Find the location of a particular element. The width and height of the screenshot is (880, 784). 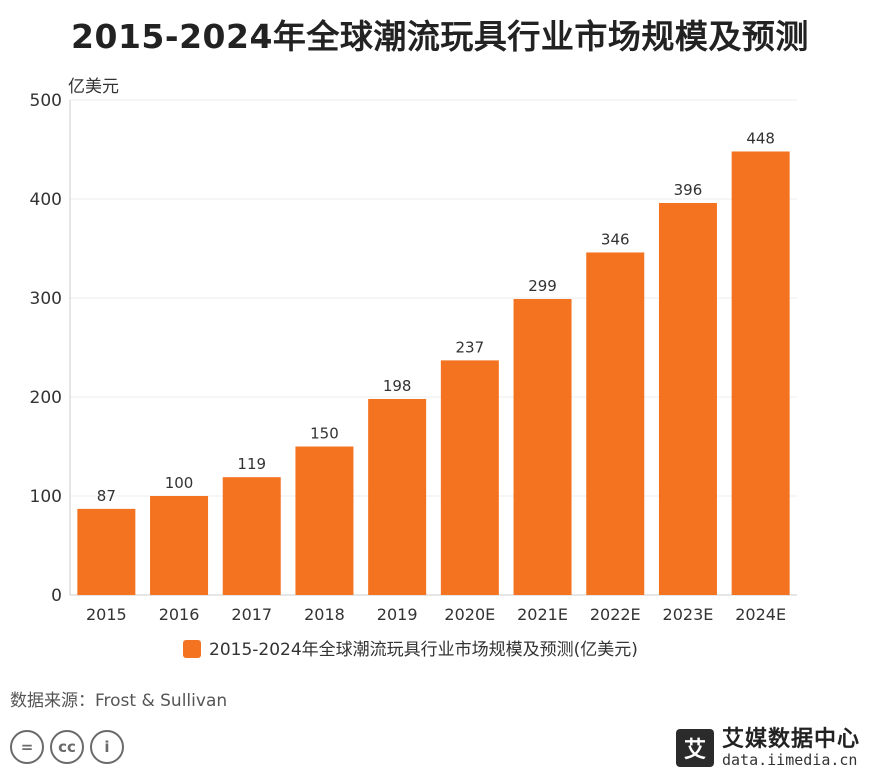

bar-value-label: 237 is located at coordinates (470, 347).